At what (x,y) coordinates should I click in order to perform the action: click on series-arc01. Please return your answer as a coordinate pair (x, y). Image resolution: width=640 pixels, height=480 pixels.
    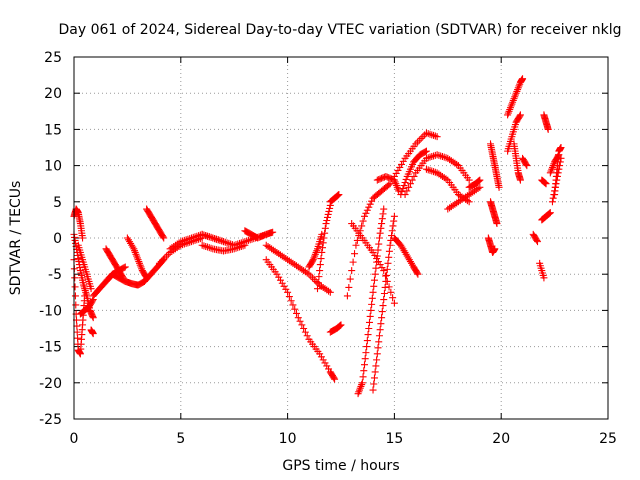
    Looking at the image, I should click on (78, 223).